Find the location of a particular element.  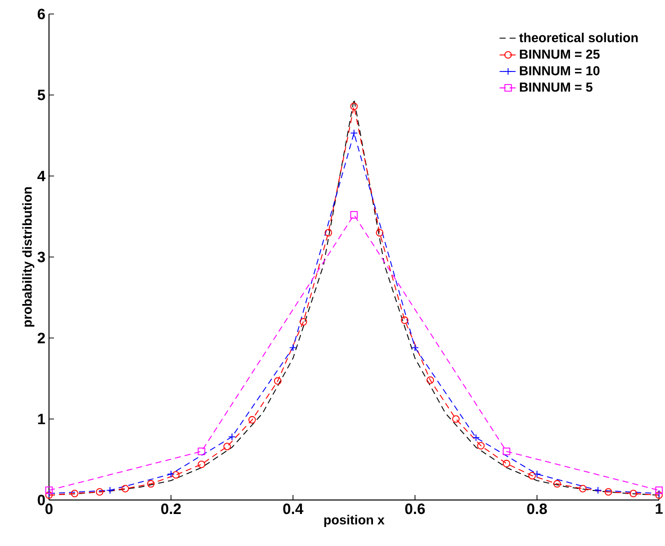

y-tick-label: 6 is located at coordinates (41, 14).